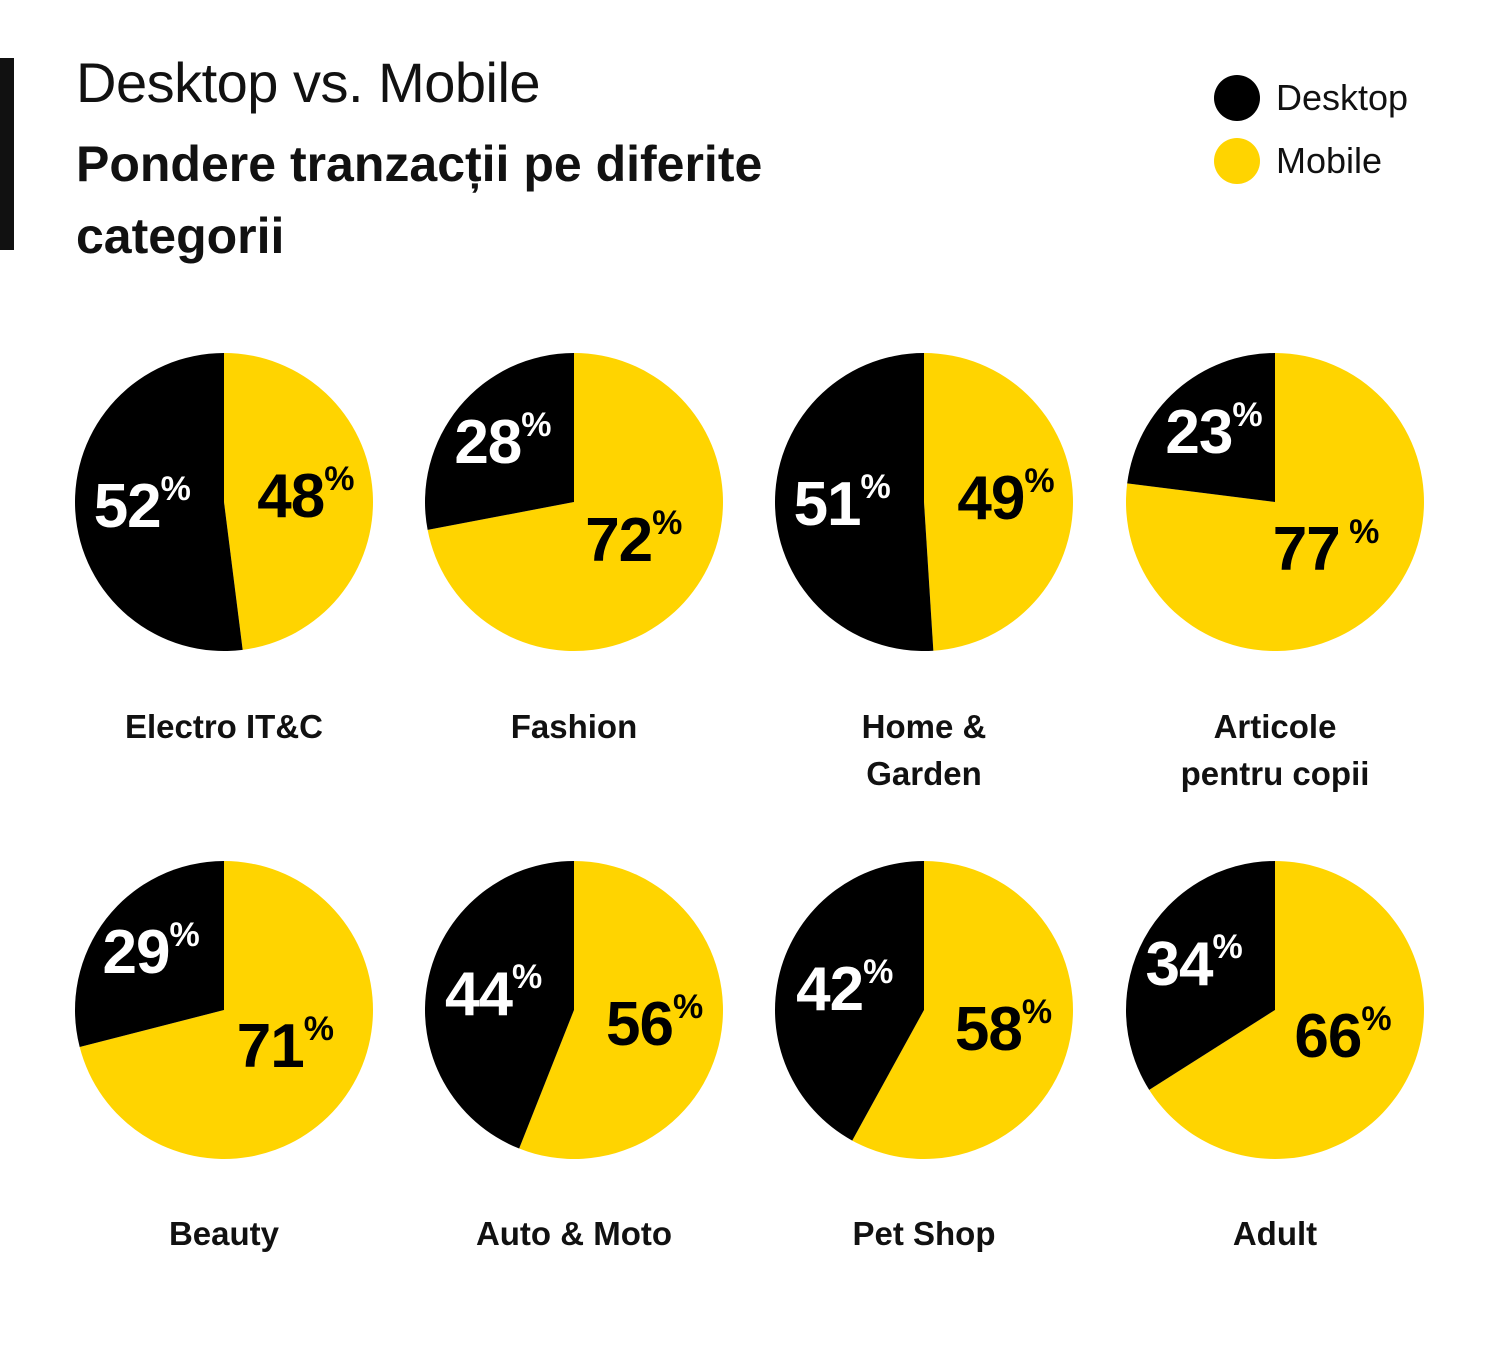 The width and height of the screenshot is (1500, 1348). What do you see at coordinates (1275, 1233) in the screenshot?
I see `category-label-adult: Adult` at bounding box center [1275, 1233].